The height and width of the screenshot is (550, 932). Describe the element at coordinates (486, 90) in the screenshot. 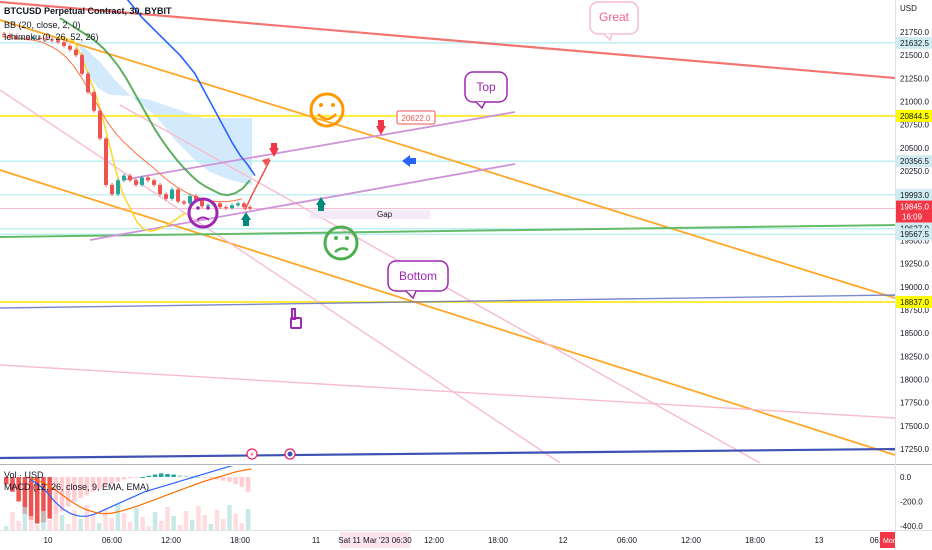

I see `callout-top: Top` at that location.